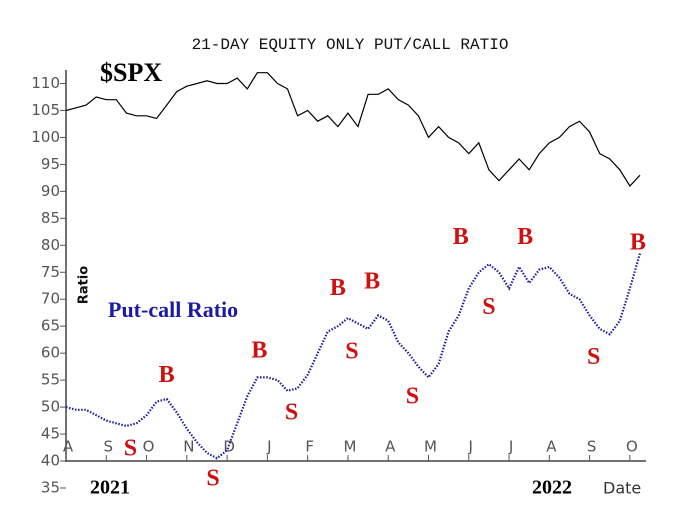 This screenshot has width=700, height=528. What do you see at coordinates (45, 137) in the screenshot?
I see `y-tick-label: 100` at bounding box center [45, 137].